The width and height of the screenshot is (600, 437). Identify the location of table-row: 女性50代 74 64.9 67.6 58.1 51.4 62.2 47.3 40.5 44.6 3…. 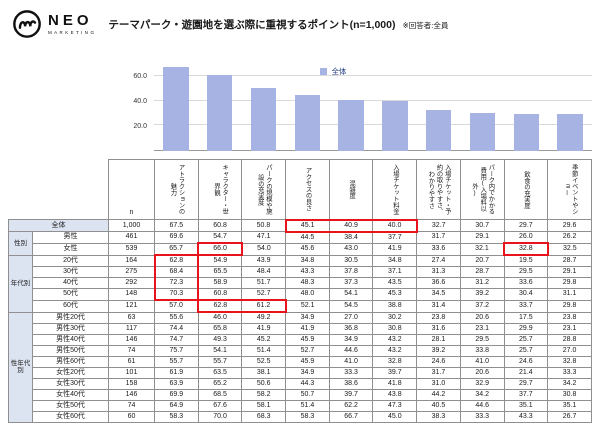
(300, 406).